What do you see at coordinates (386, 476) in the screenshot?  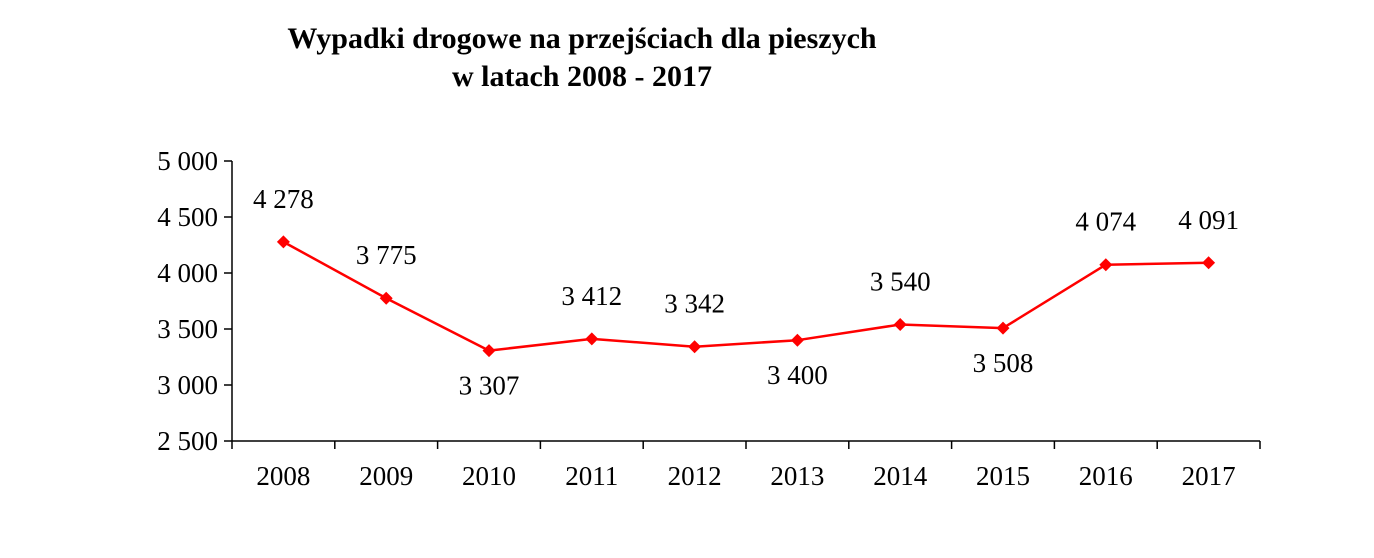 I see `x-tick-label: 2009` at bounding box center [386, 476].